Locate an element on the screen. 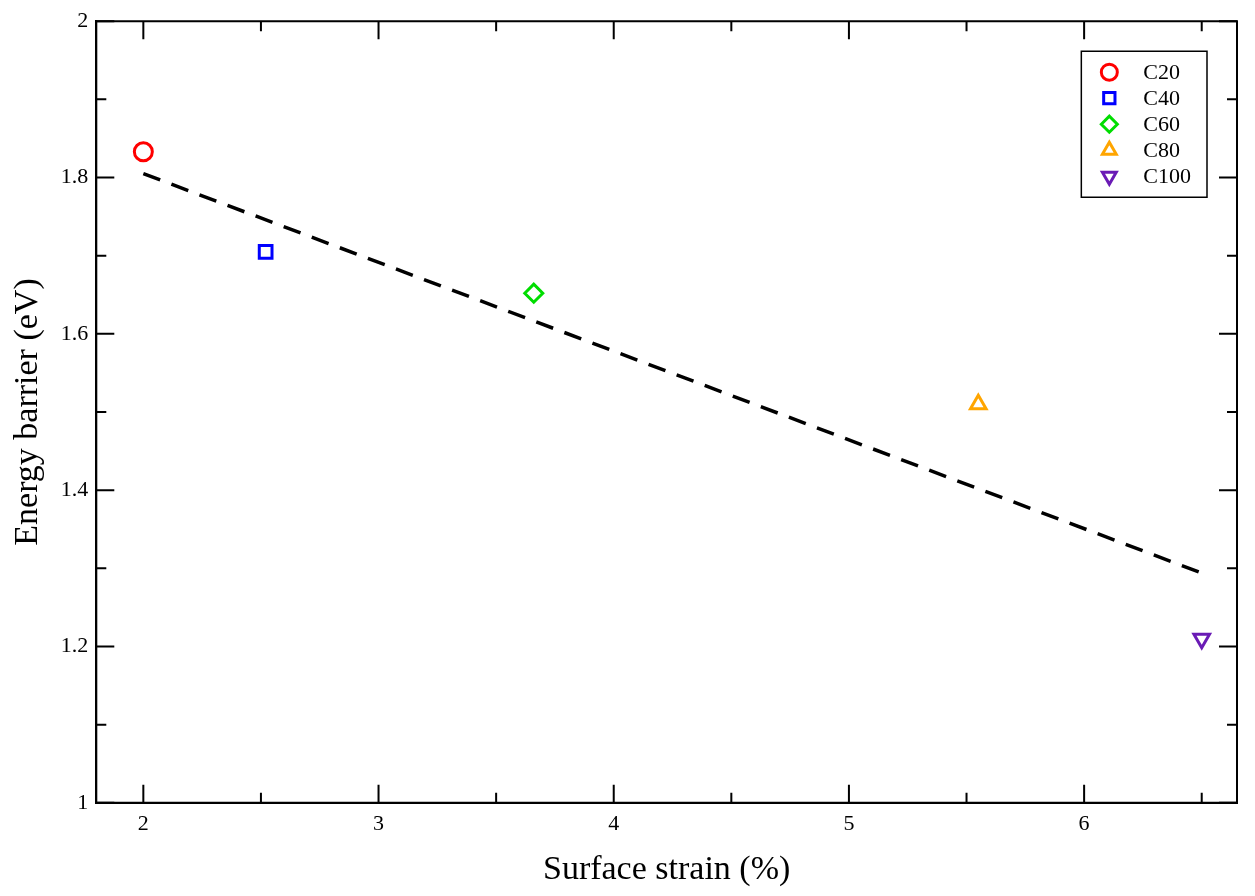 The width and height of the screenshot is (1255, 896). legend-label: C20 is located at coordinates (1162, 71).